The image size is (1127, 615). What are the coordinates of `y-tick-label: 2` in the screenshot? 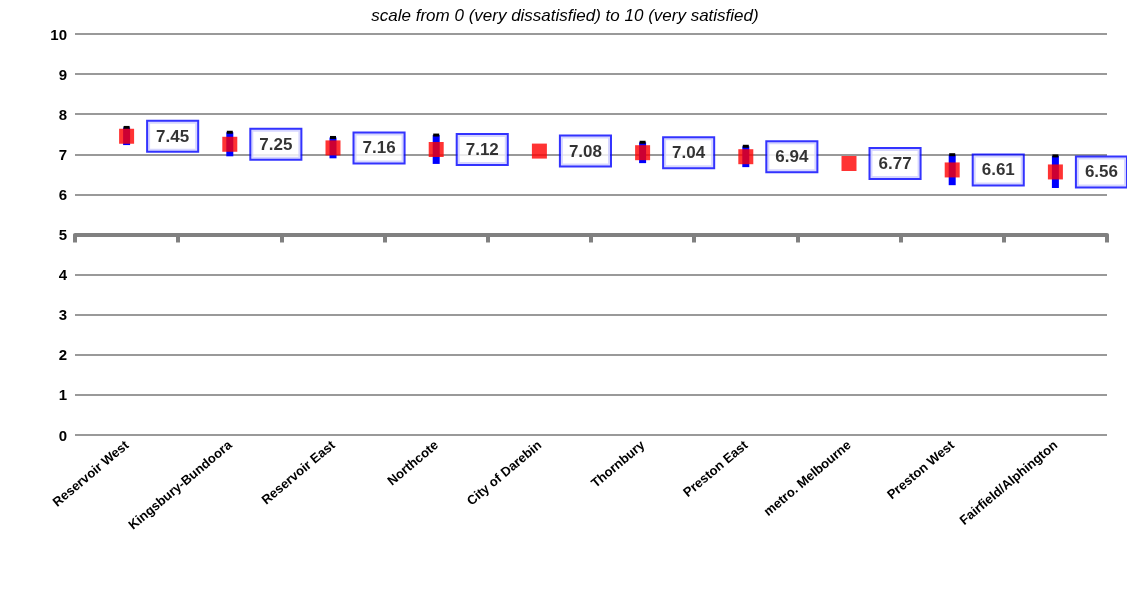 It's located at (62, 355).